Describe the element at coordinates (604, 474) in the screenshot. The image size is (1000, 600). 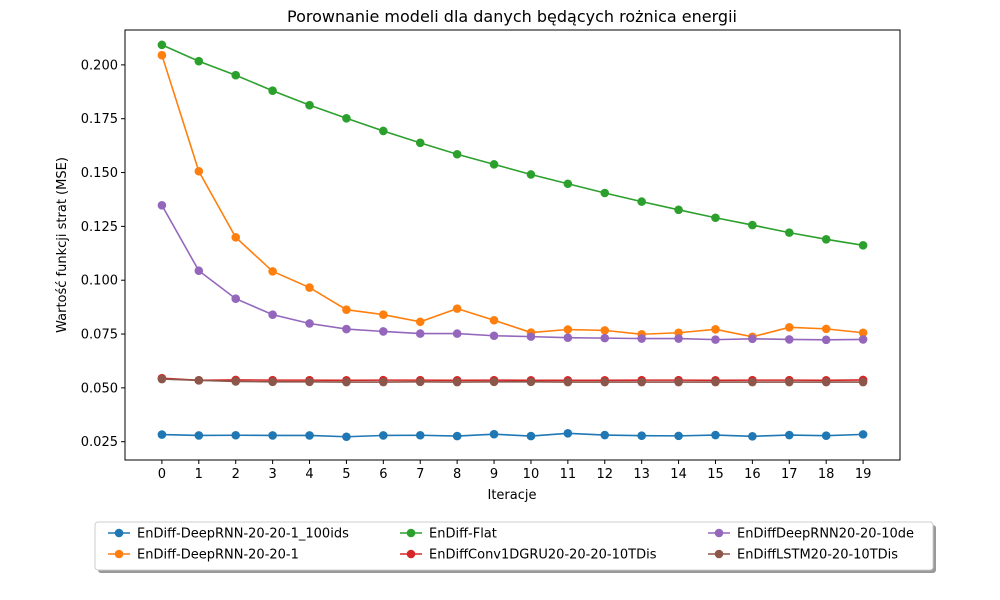
I see `x-tick-label: 12` at that location.